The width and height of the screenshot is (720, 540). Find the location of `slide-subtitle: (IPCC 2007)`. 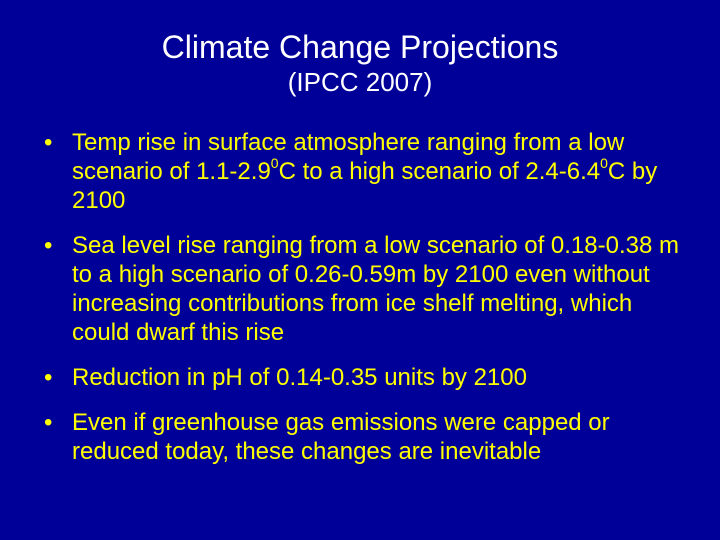

slide-subtitle: (IPCC 2007) is located at coordinates (360, 82).